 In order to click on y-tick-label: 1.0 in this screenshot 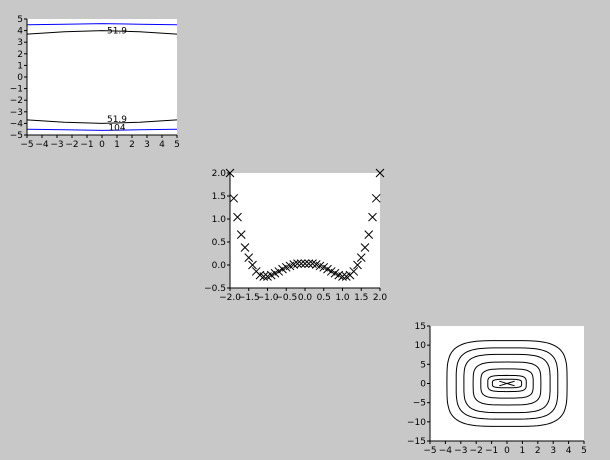, I will do `click(219, 220)`.